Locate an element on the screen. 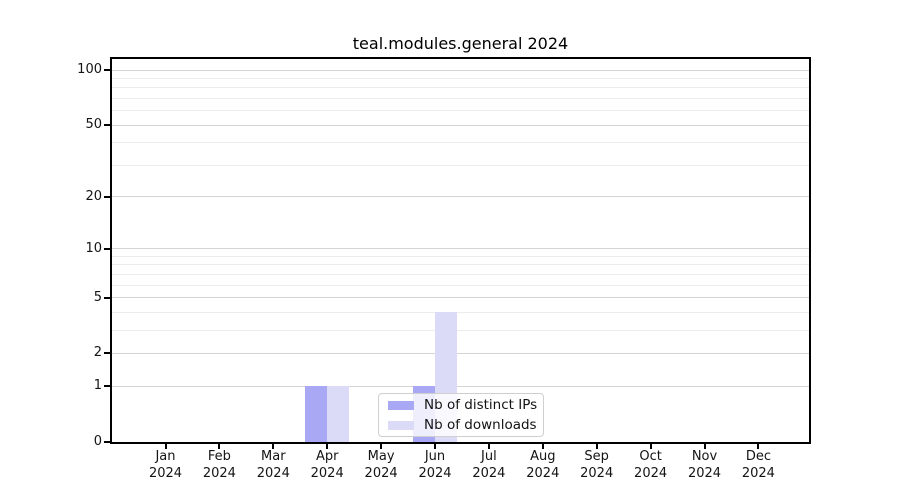 The image size is (900, 500). spine-top is located at coordinates (460, 58).